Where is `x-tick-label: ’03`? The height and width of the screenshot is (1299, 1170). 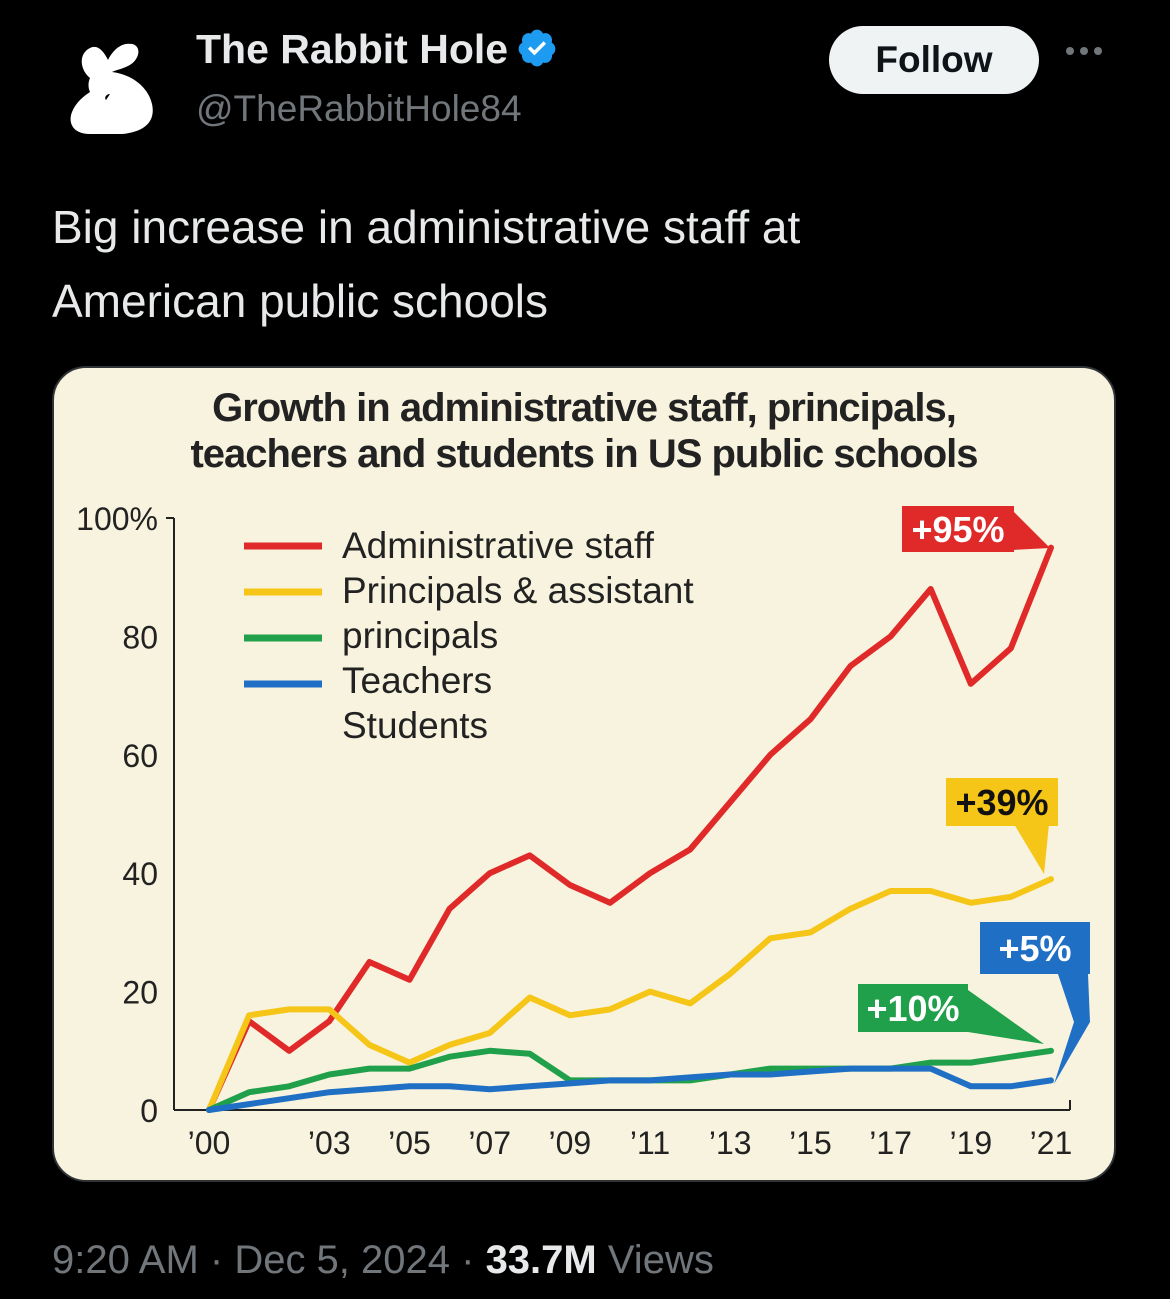 x-tick-label: ’03 is located at coordinates (329, 1143).